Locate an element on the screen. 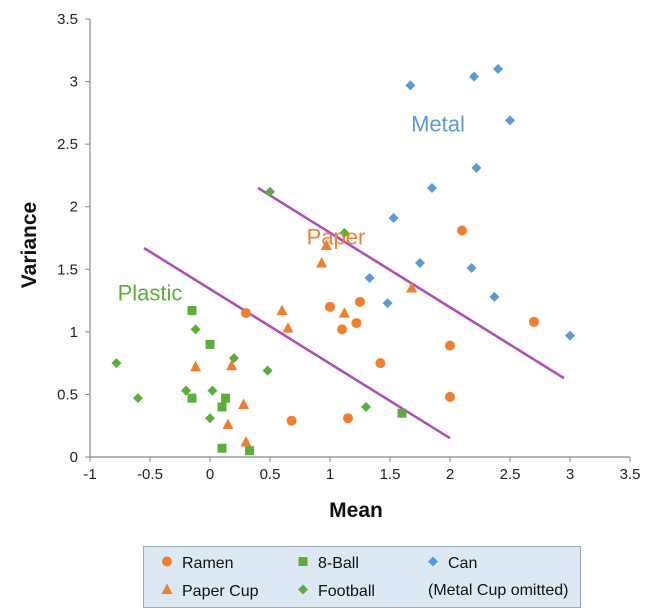 Image resolution: width=662 pixels, height=613 pixels. legend-item-ramen: Ramen is located at coordinates (197, 563).